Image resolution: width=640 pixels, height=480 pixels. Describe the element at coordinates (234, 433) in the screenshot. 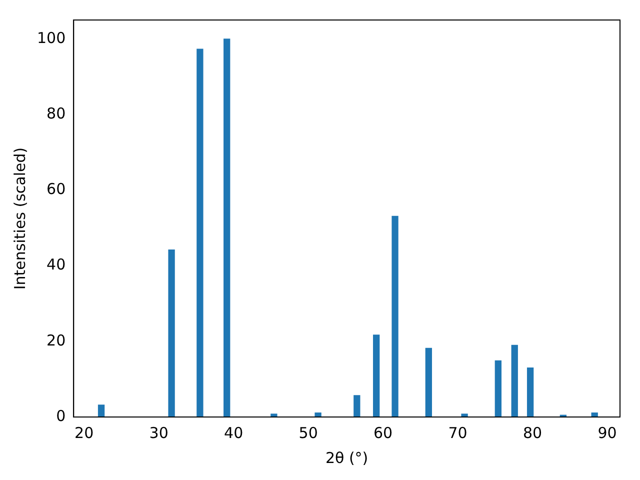

I see `x-tick-label: 40` at that location.